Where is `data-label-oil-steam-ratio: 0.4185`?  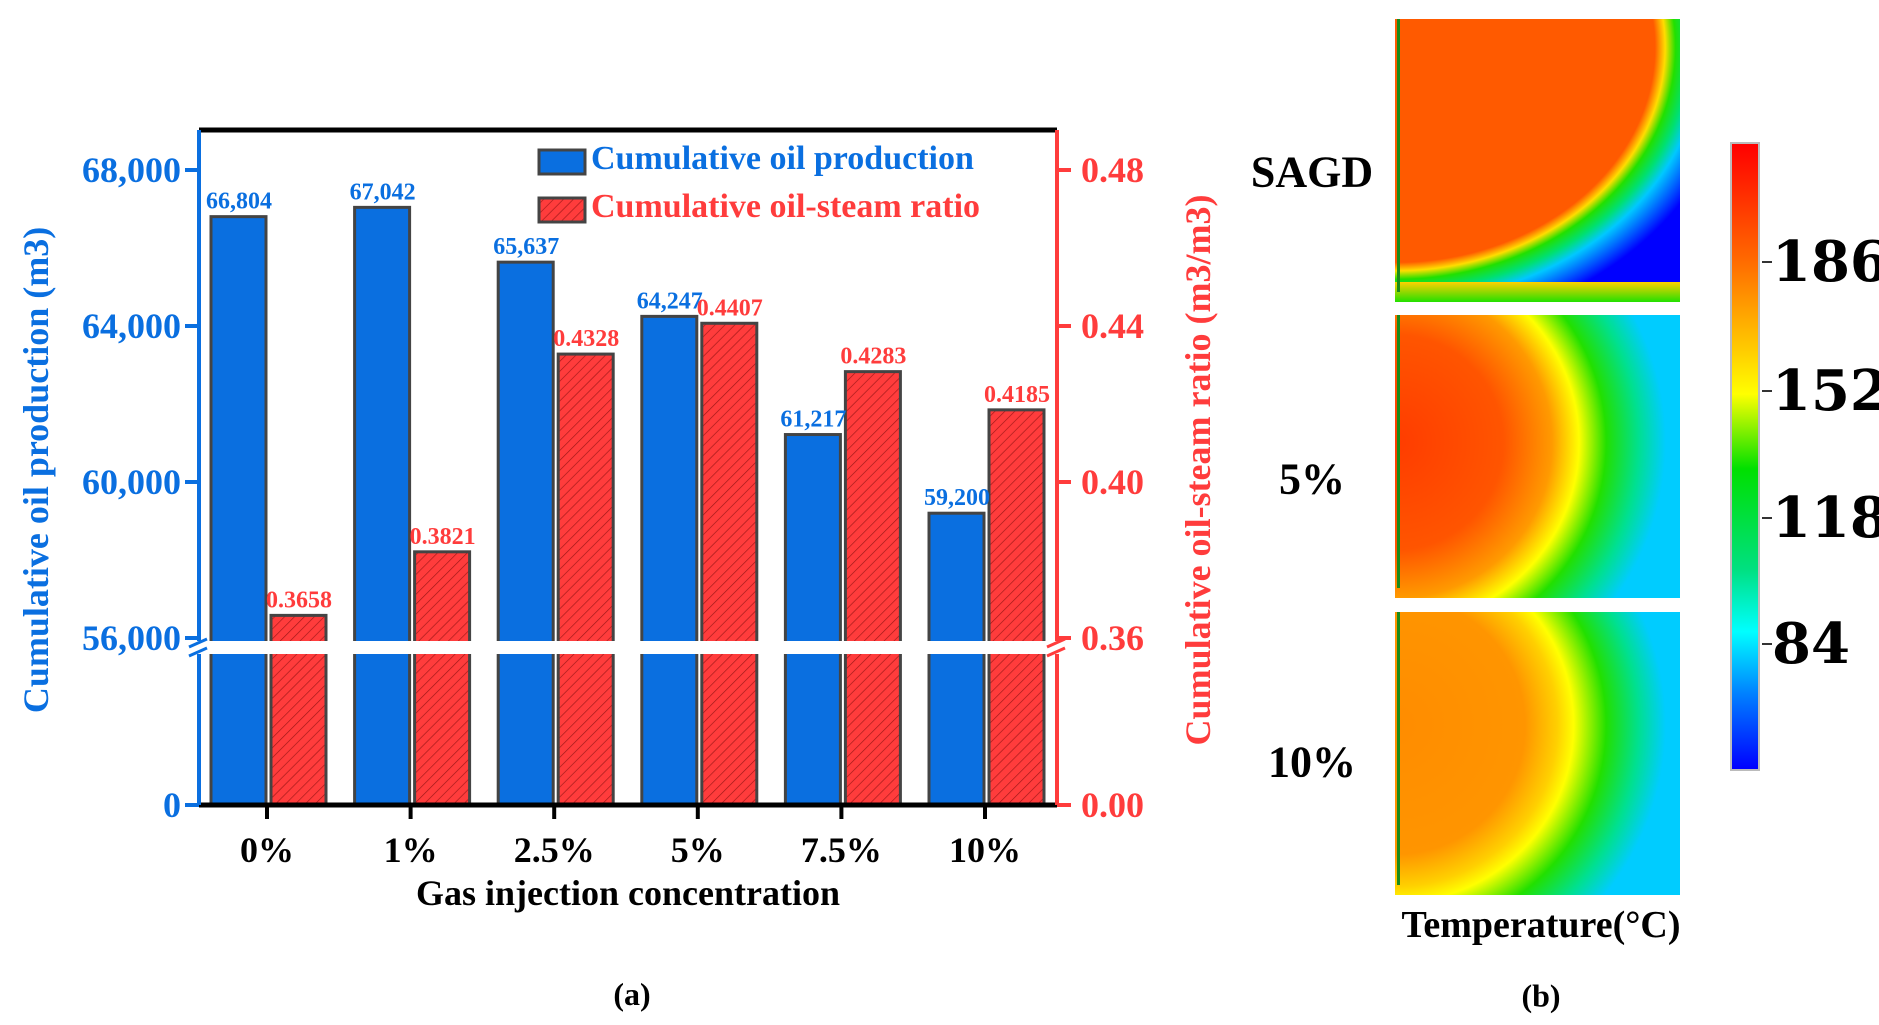 data-label-oil-steam-ratio: 0.4185 is located at coordinates (1017, 395).